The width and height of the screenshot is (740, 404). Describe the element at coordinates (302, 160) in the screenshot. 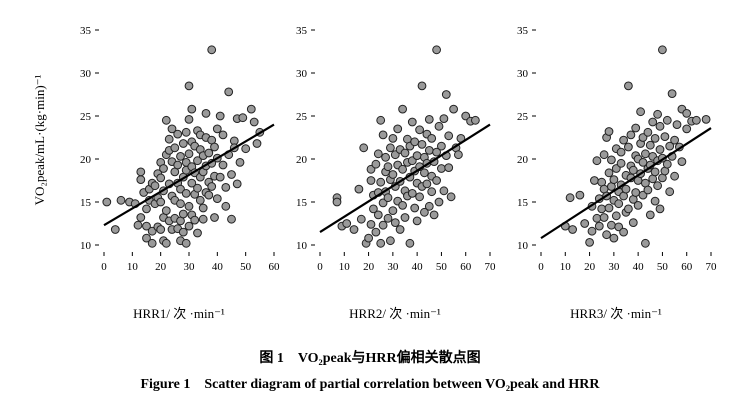

I see `y-tick-label: 20` at that location.